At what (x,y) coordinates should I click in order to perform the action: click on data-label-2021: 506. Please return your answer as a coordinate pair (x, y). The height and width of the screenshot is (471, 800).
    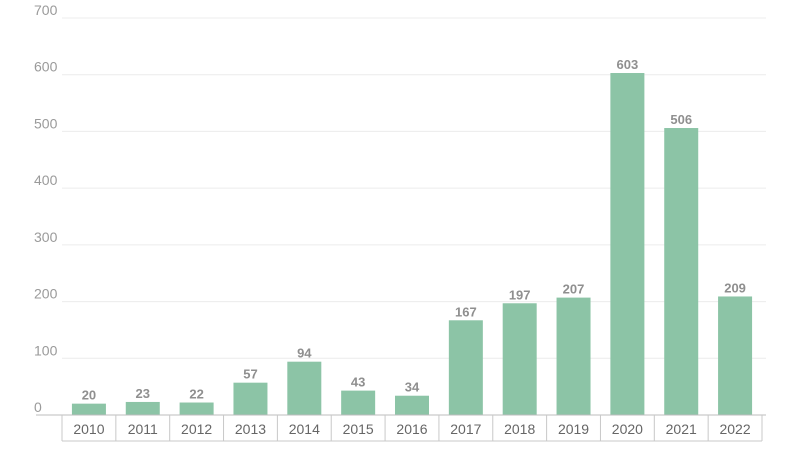
    Looking at the image, I should click on (681, 119).